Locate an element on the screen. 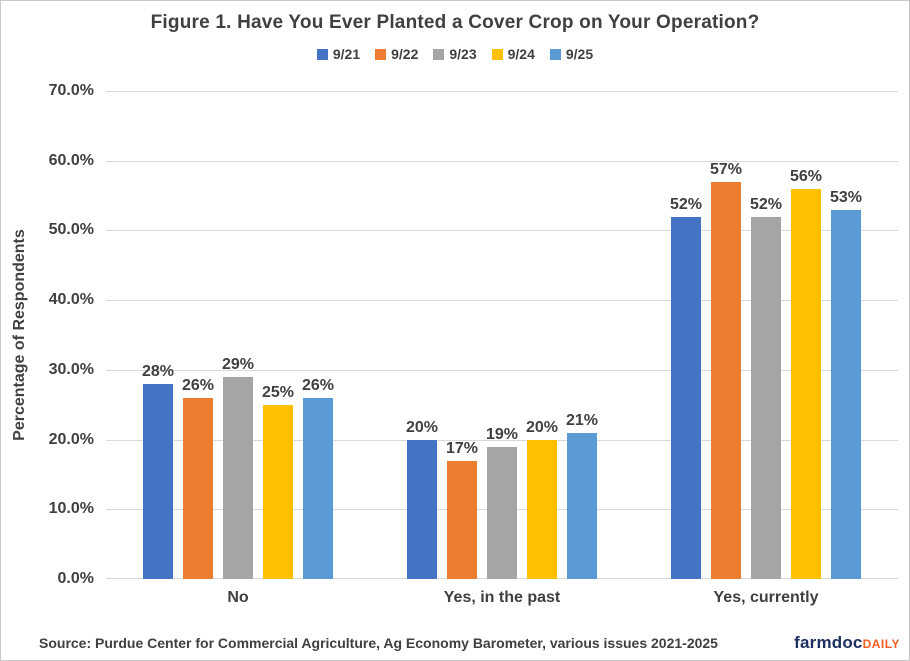 The height and width of the screenshot is (661, 910). legend: 9/21 9/22 9/23 9/24 9/25 is located at coordinates (455, 54).